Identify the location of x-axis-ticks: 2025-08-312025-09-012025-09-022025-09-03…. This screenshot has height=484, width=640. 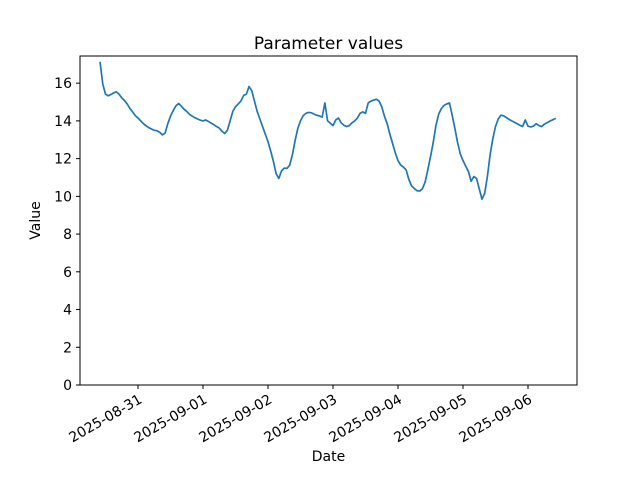
(301, 416).